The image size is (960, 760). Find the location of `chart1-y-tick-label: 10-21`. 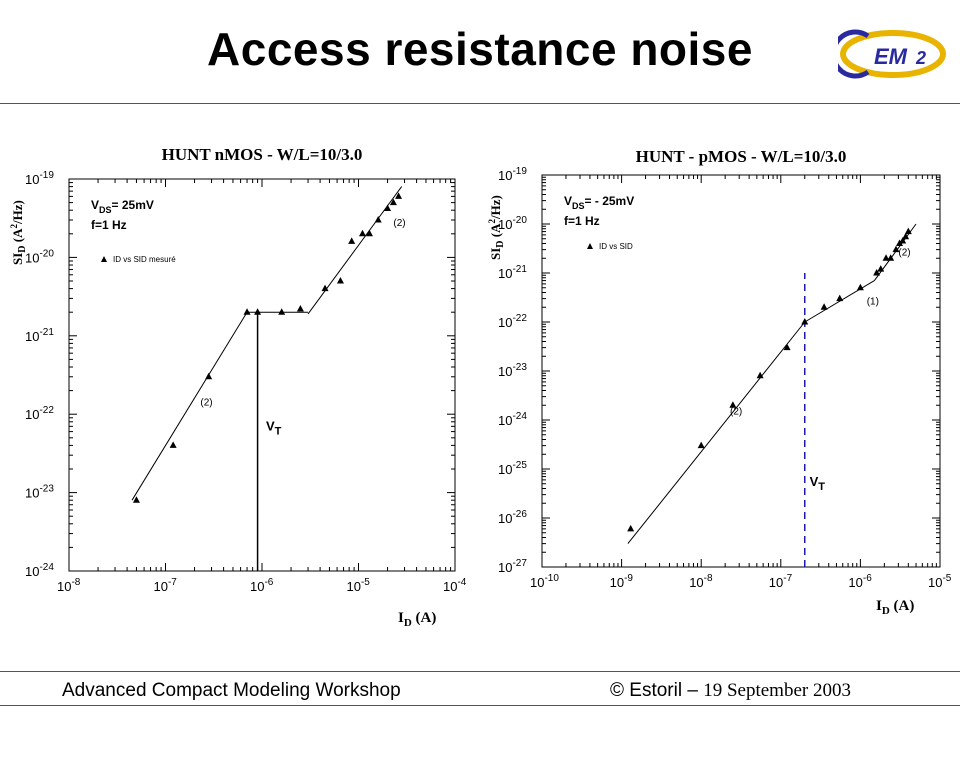

chart1-y-tick-label: 10-21 is located at coordinates (39, 335).